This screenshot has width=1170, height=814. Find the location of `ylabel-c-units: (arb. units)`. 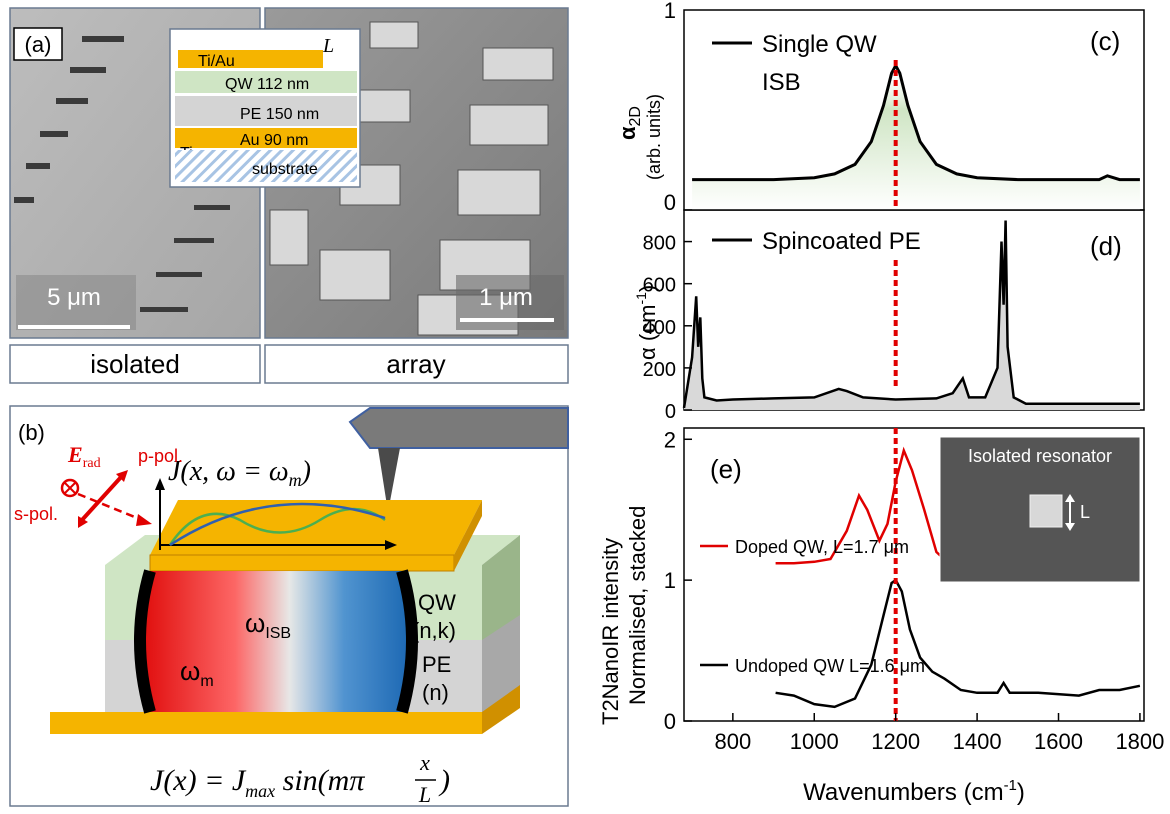

ylabel-c-units: (arb. units) is located at coordinates (654, 137).